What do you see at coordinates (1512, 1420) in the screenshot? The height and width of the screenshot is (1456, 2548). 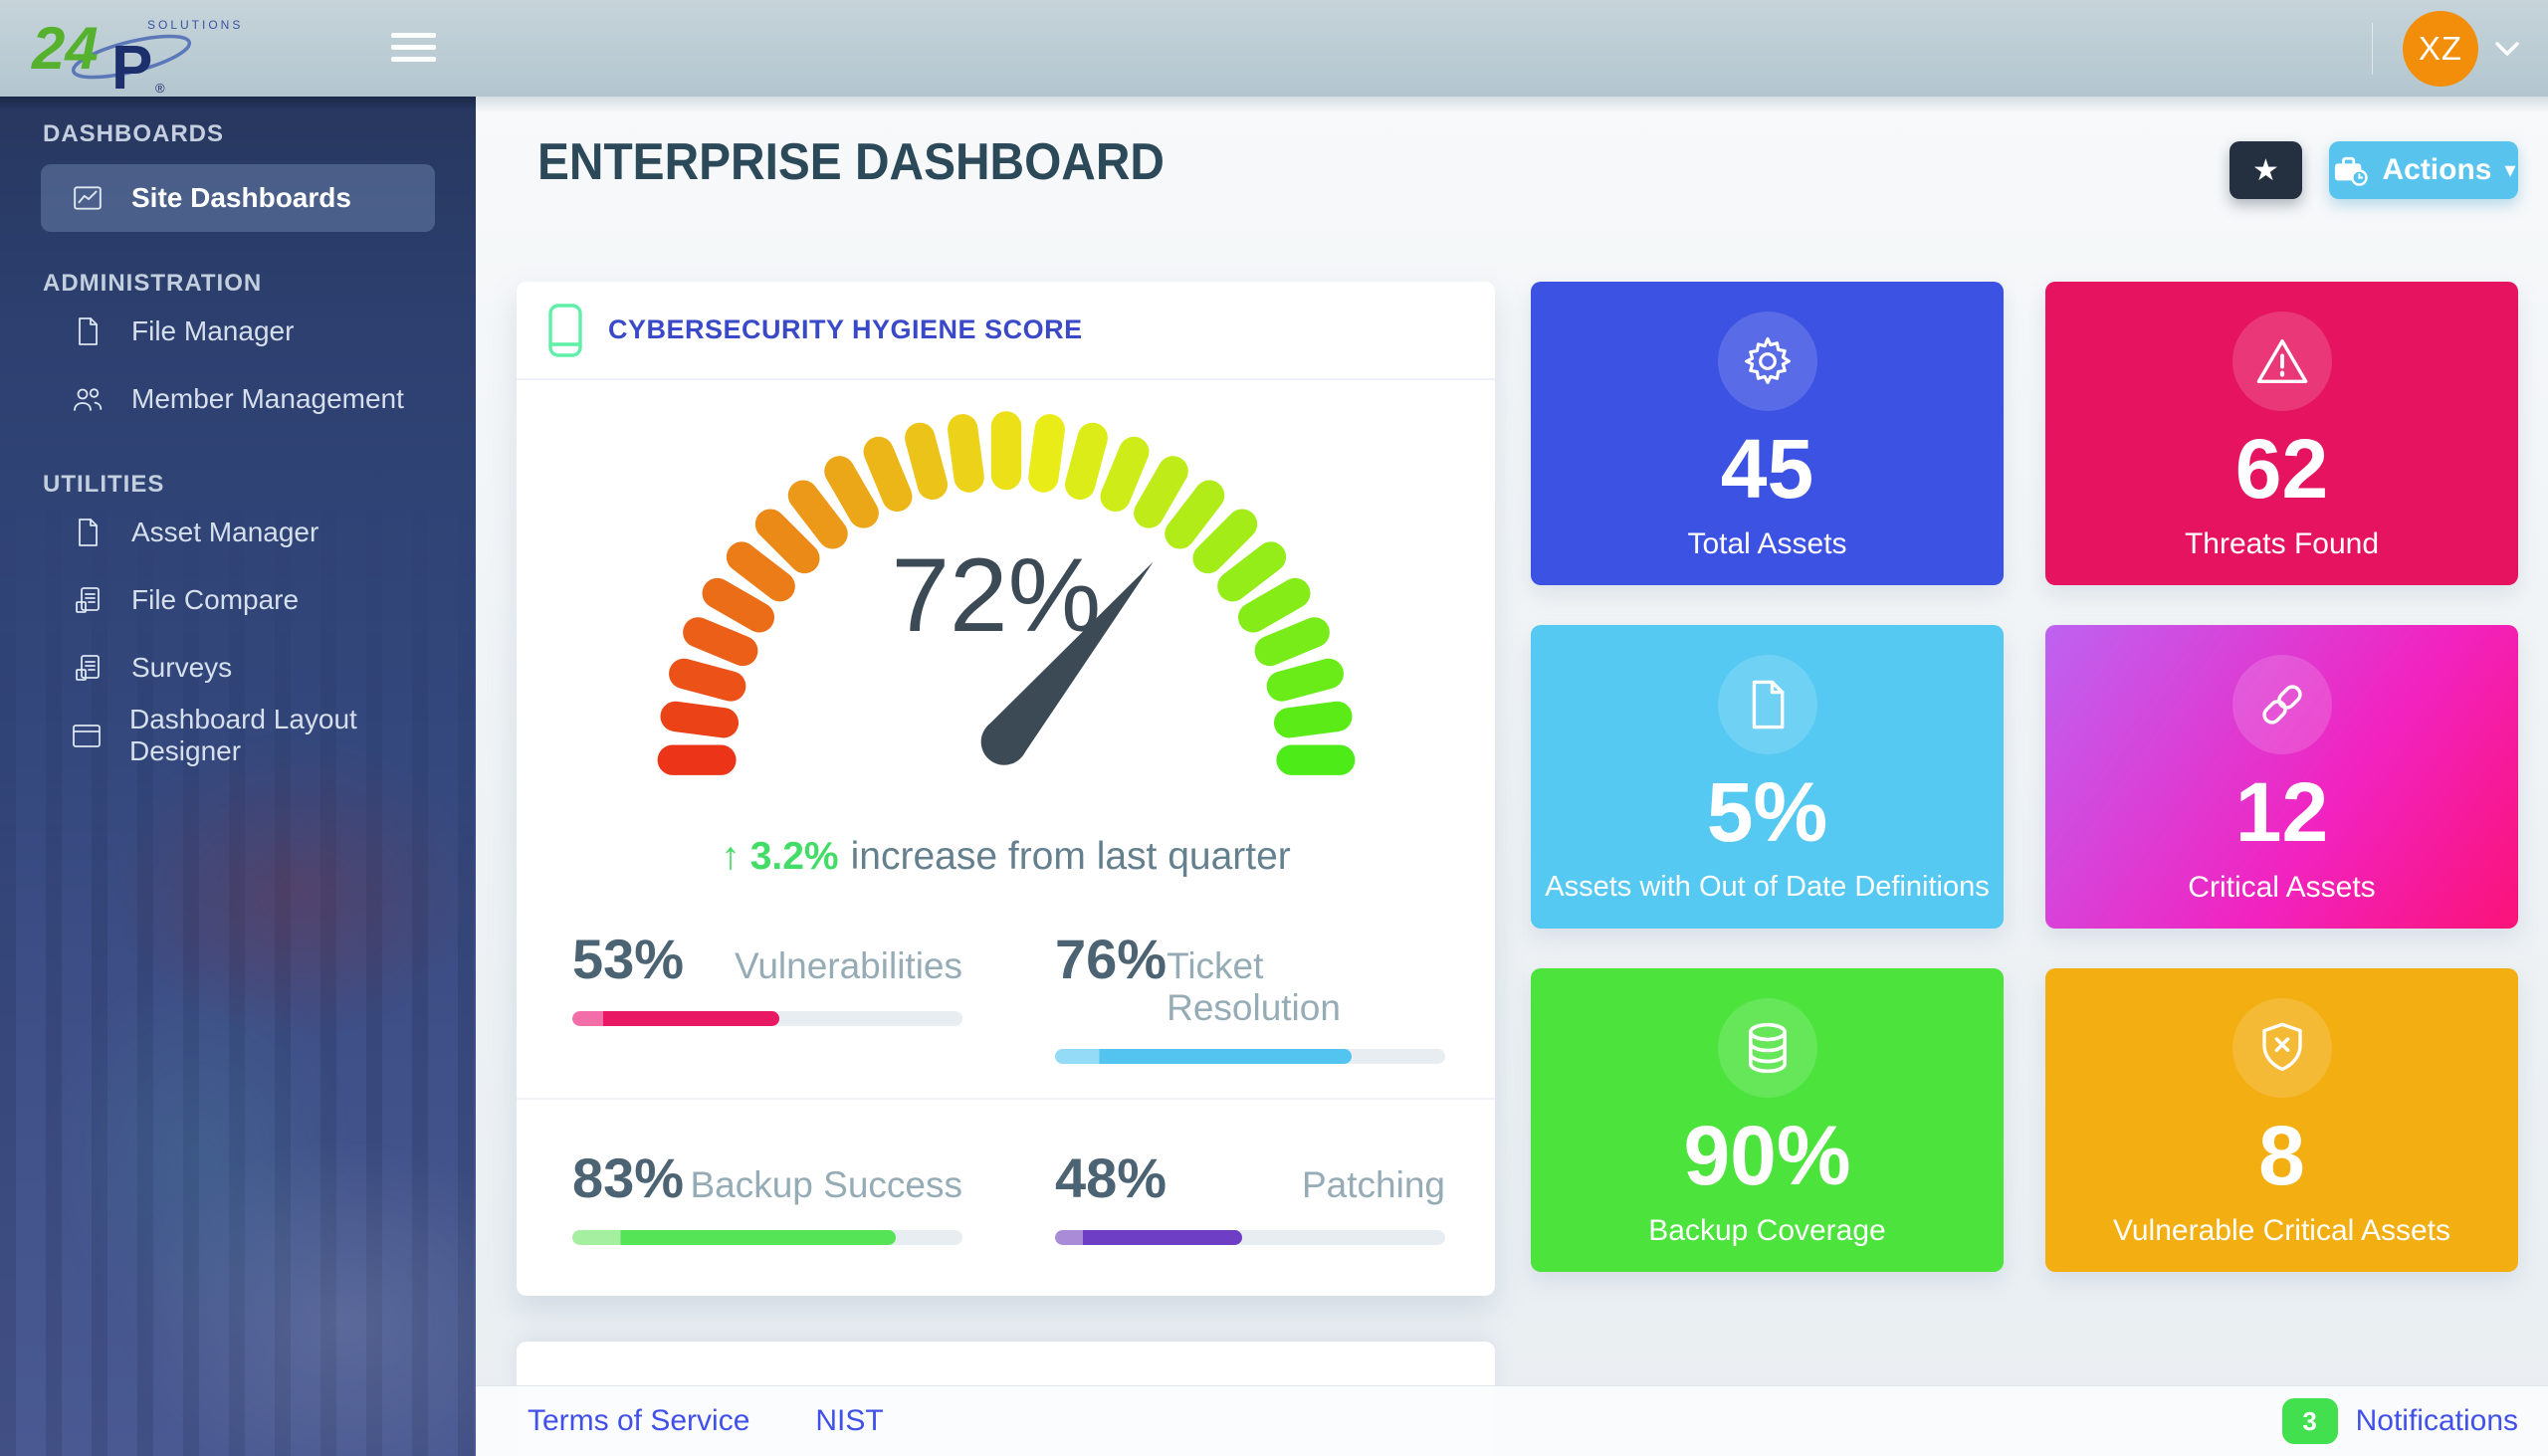 I see `footer: Terms of Service NIST 3 Notifications` at bounding box center [1512, 1420].